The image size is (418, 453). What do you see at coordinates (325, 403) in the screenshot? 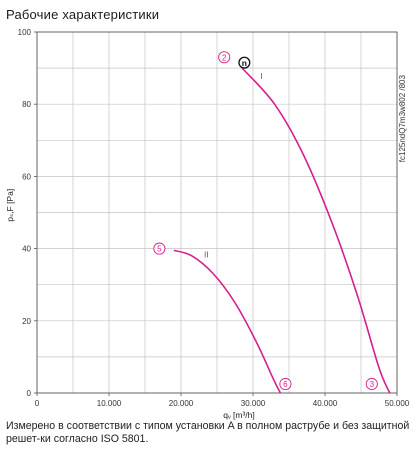
I see `x-tick-label: 40.000` at bounding box center [325, 403].